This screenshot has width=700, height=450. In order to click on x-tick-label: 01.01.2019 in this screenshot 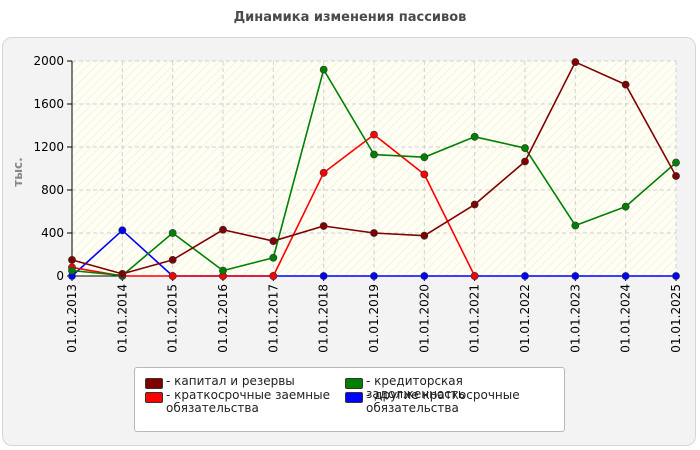, I will do `click(374, 318)`.